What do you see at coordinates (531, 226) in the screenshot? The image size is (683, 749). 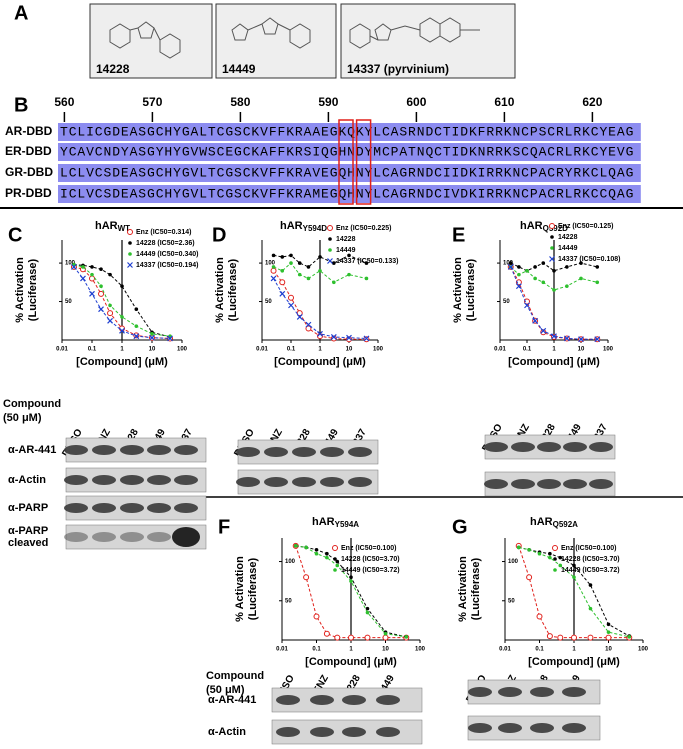 I see `chart-title-main: hAR` at bounding box center [531, 226].